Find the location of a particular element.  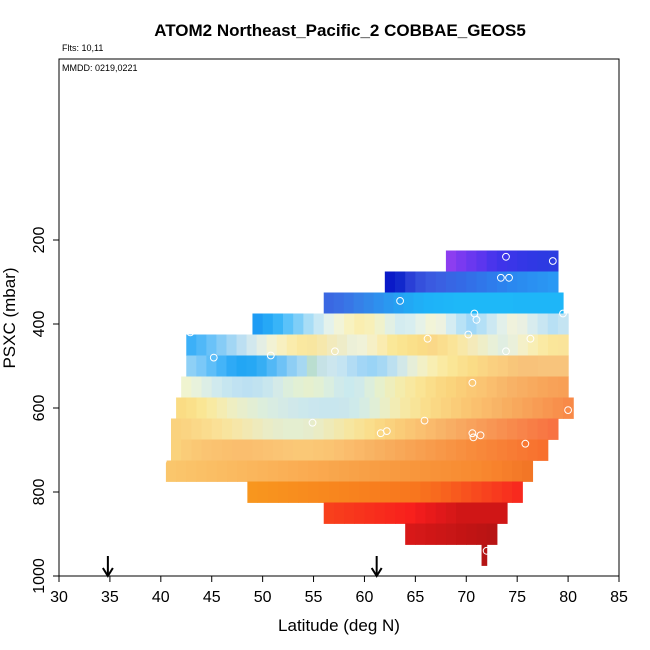

x-tick-label: 60 is located at coordinates (365, 597).